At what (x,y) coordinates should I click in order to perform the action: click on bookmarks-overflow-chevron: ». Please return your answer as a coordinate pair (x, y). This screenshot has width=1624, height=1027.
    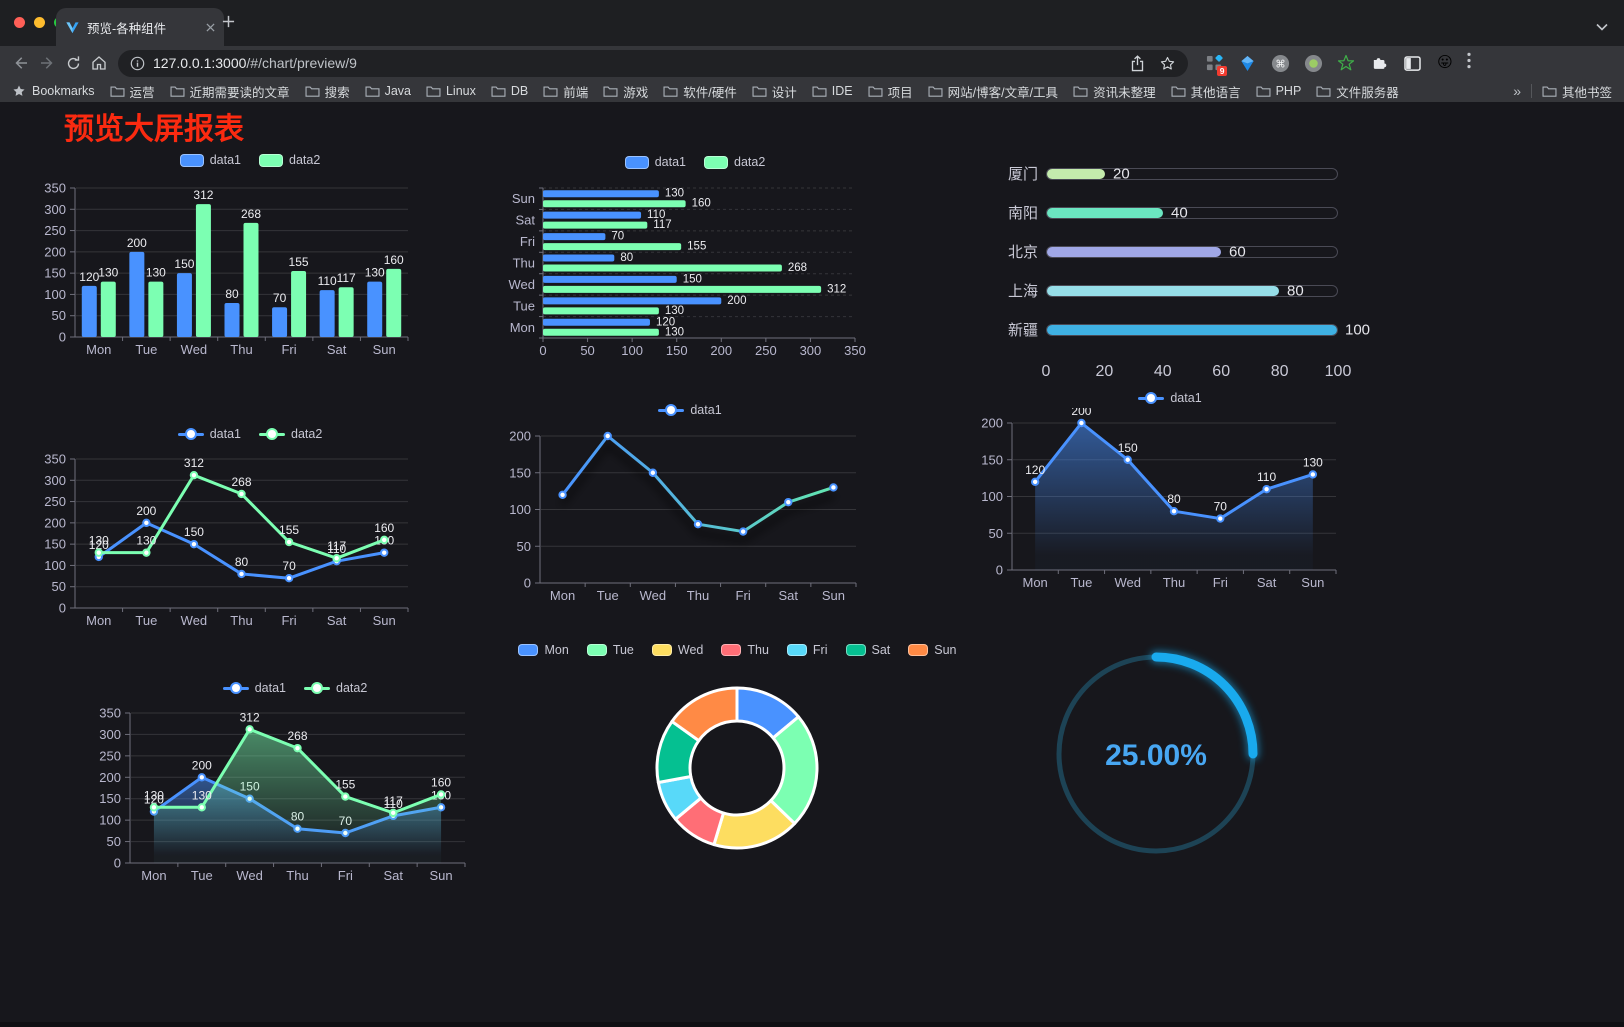
    Looking at the image, I should click on (1517, 91).